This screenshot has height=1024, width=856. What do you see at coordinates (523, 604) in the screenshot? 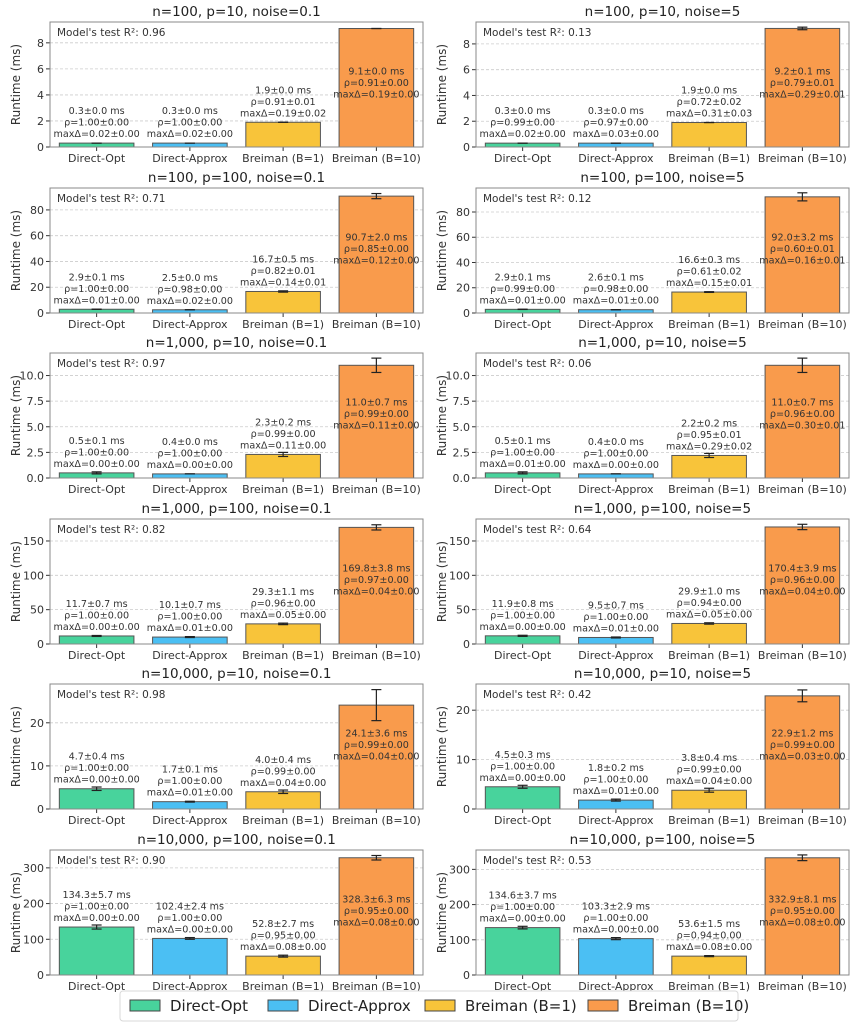
I see `bar-annotation: 11.9±0.8 ms` at bounding box center [523, 604].